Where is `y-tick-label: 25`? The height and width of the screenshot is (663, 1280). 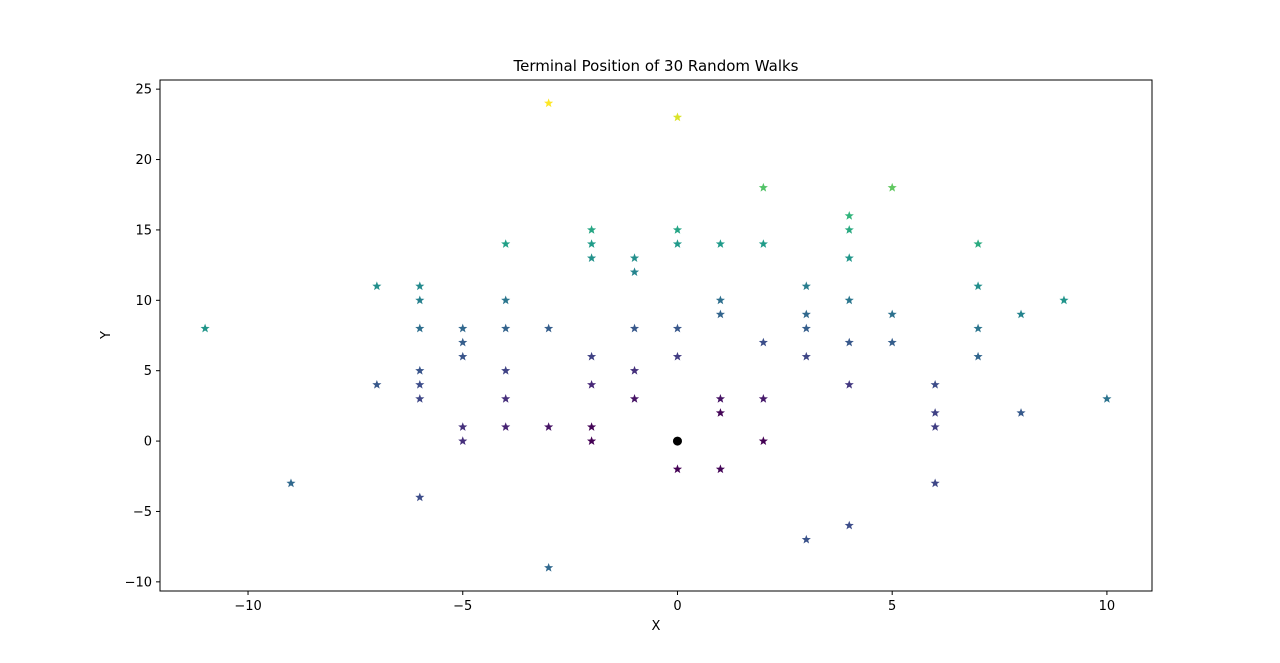
y-tick-label: 25 is located at coordinates (143, 90).